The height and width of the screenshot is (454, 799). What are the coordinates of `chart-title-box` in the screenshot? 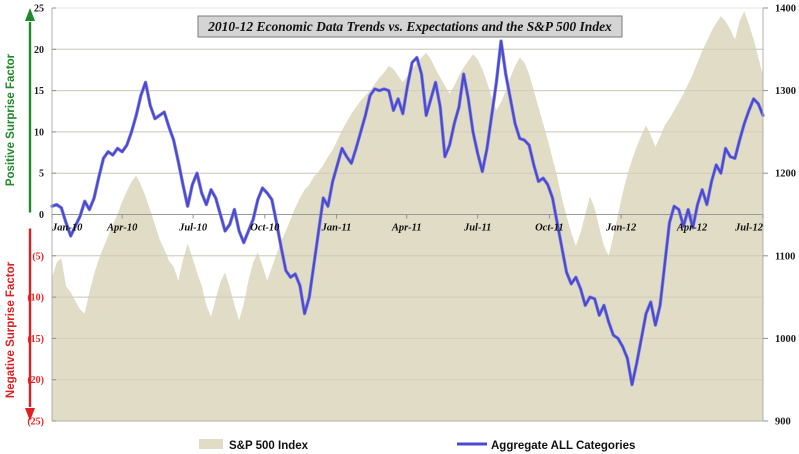 It's located at (410, 26).